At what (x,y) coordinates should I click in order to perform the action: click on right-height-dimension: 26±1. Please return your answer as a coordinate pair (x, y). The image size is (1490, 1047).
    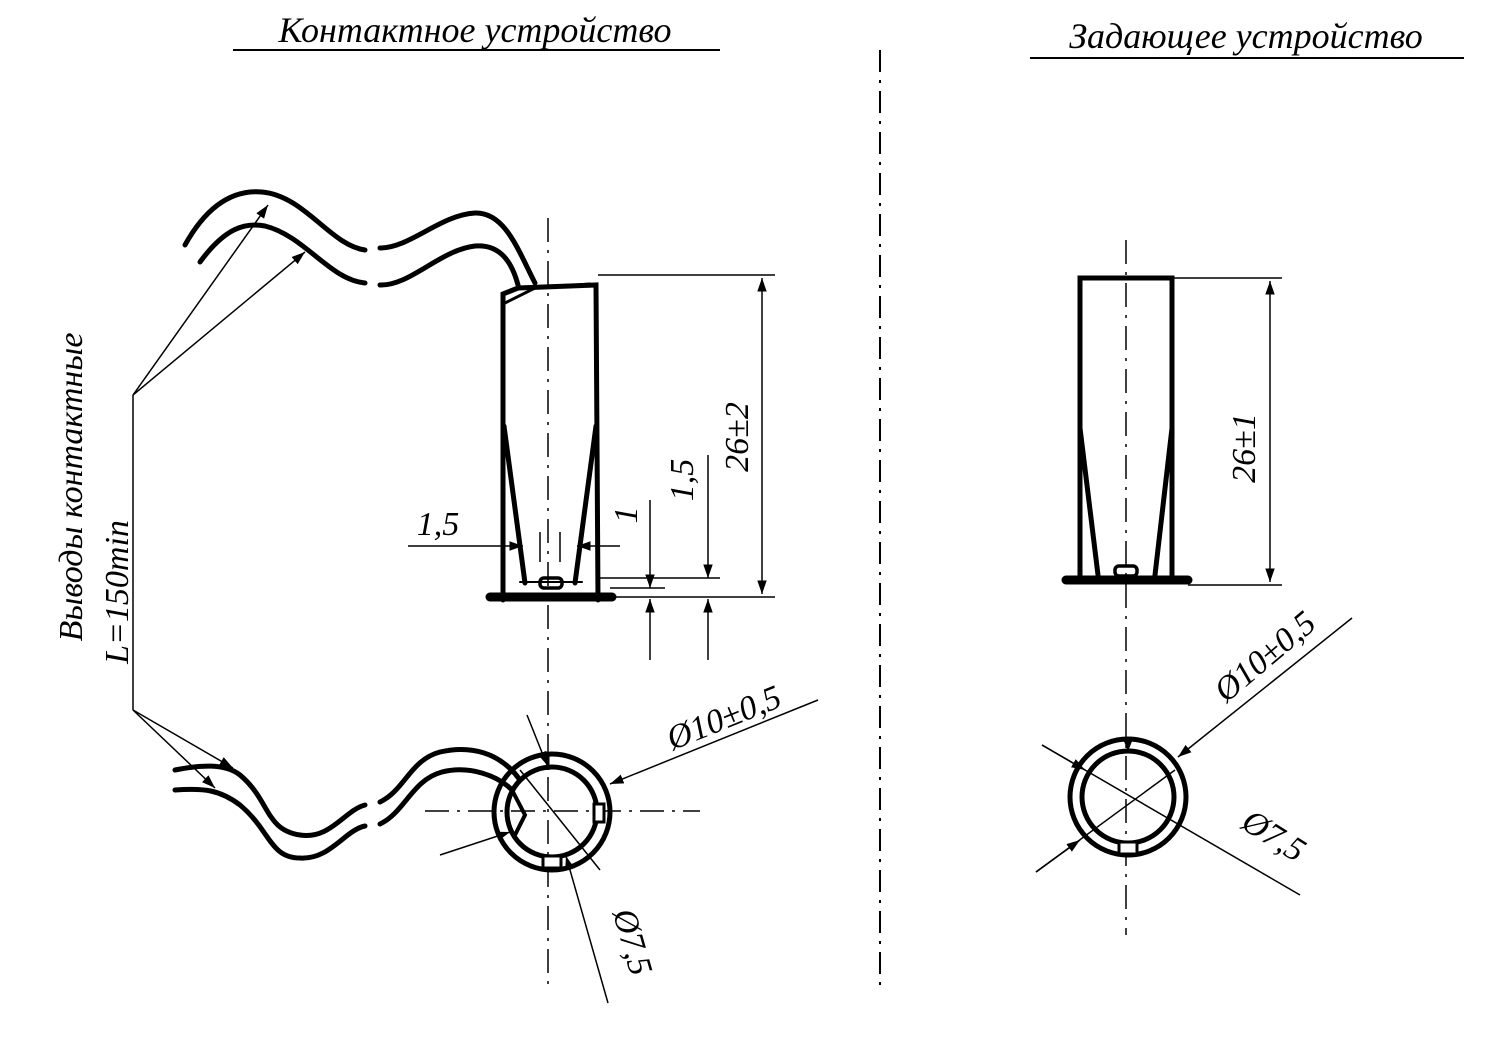
    Looking at the image, I should click on (1244, 448).